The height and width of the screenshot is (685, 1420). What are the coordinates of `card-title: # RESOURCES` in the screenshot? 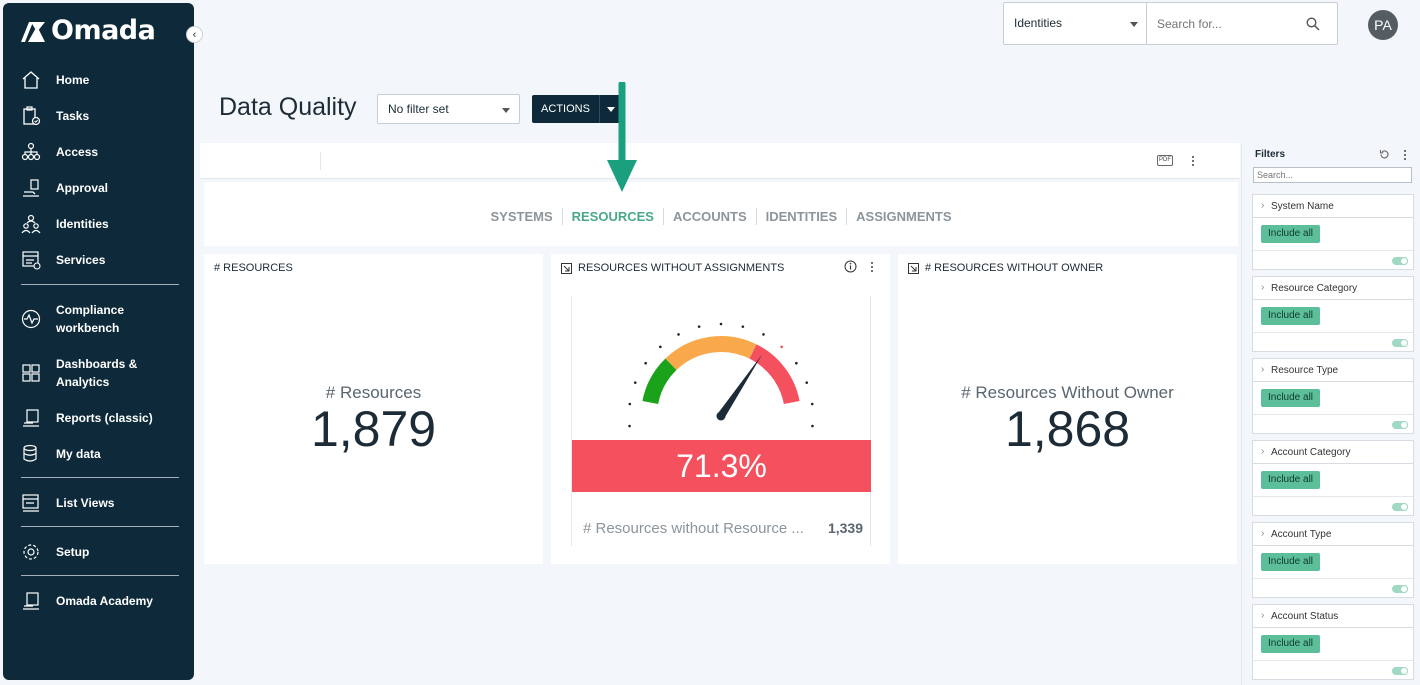 It's located at (253, 268).